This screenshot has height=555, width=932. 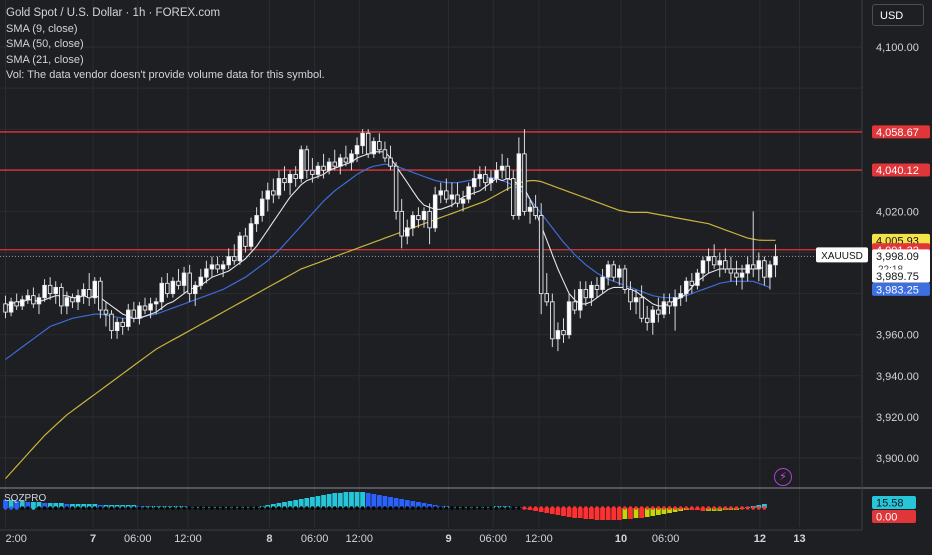 What do you see at coordinates (897, 171) in the screenshot?
I see `price-axis-label: 4,040.12` at bounding box center [897, 171].